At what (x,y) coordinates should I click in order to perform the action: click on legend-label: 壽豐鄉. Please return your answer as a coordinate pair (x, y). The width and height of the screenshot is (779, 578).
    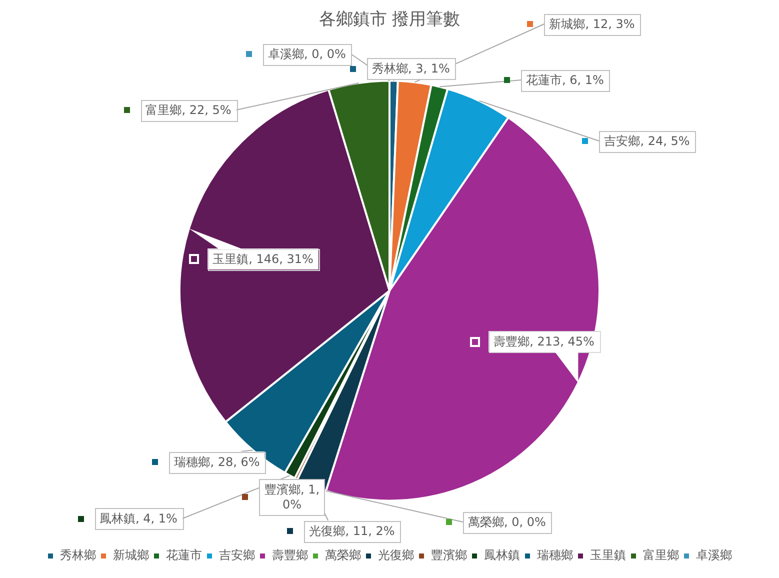
    Looking at the image, I should click on (290, 555).